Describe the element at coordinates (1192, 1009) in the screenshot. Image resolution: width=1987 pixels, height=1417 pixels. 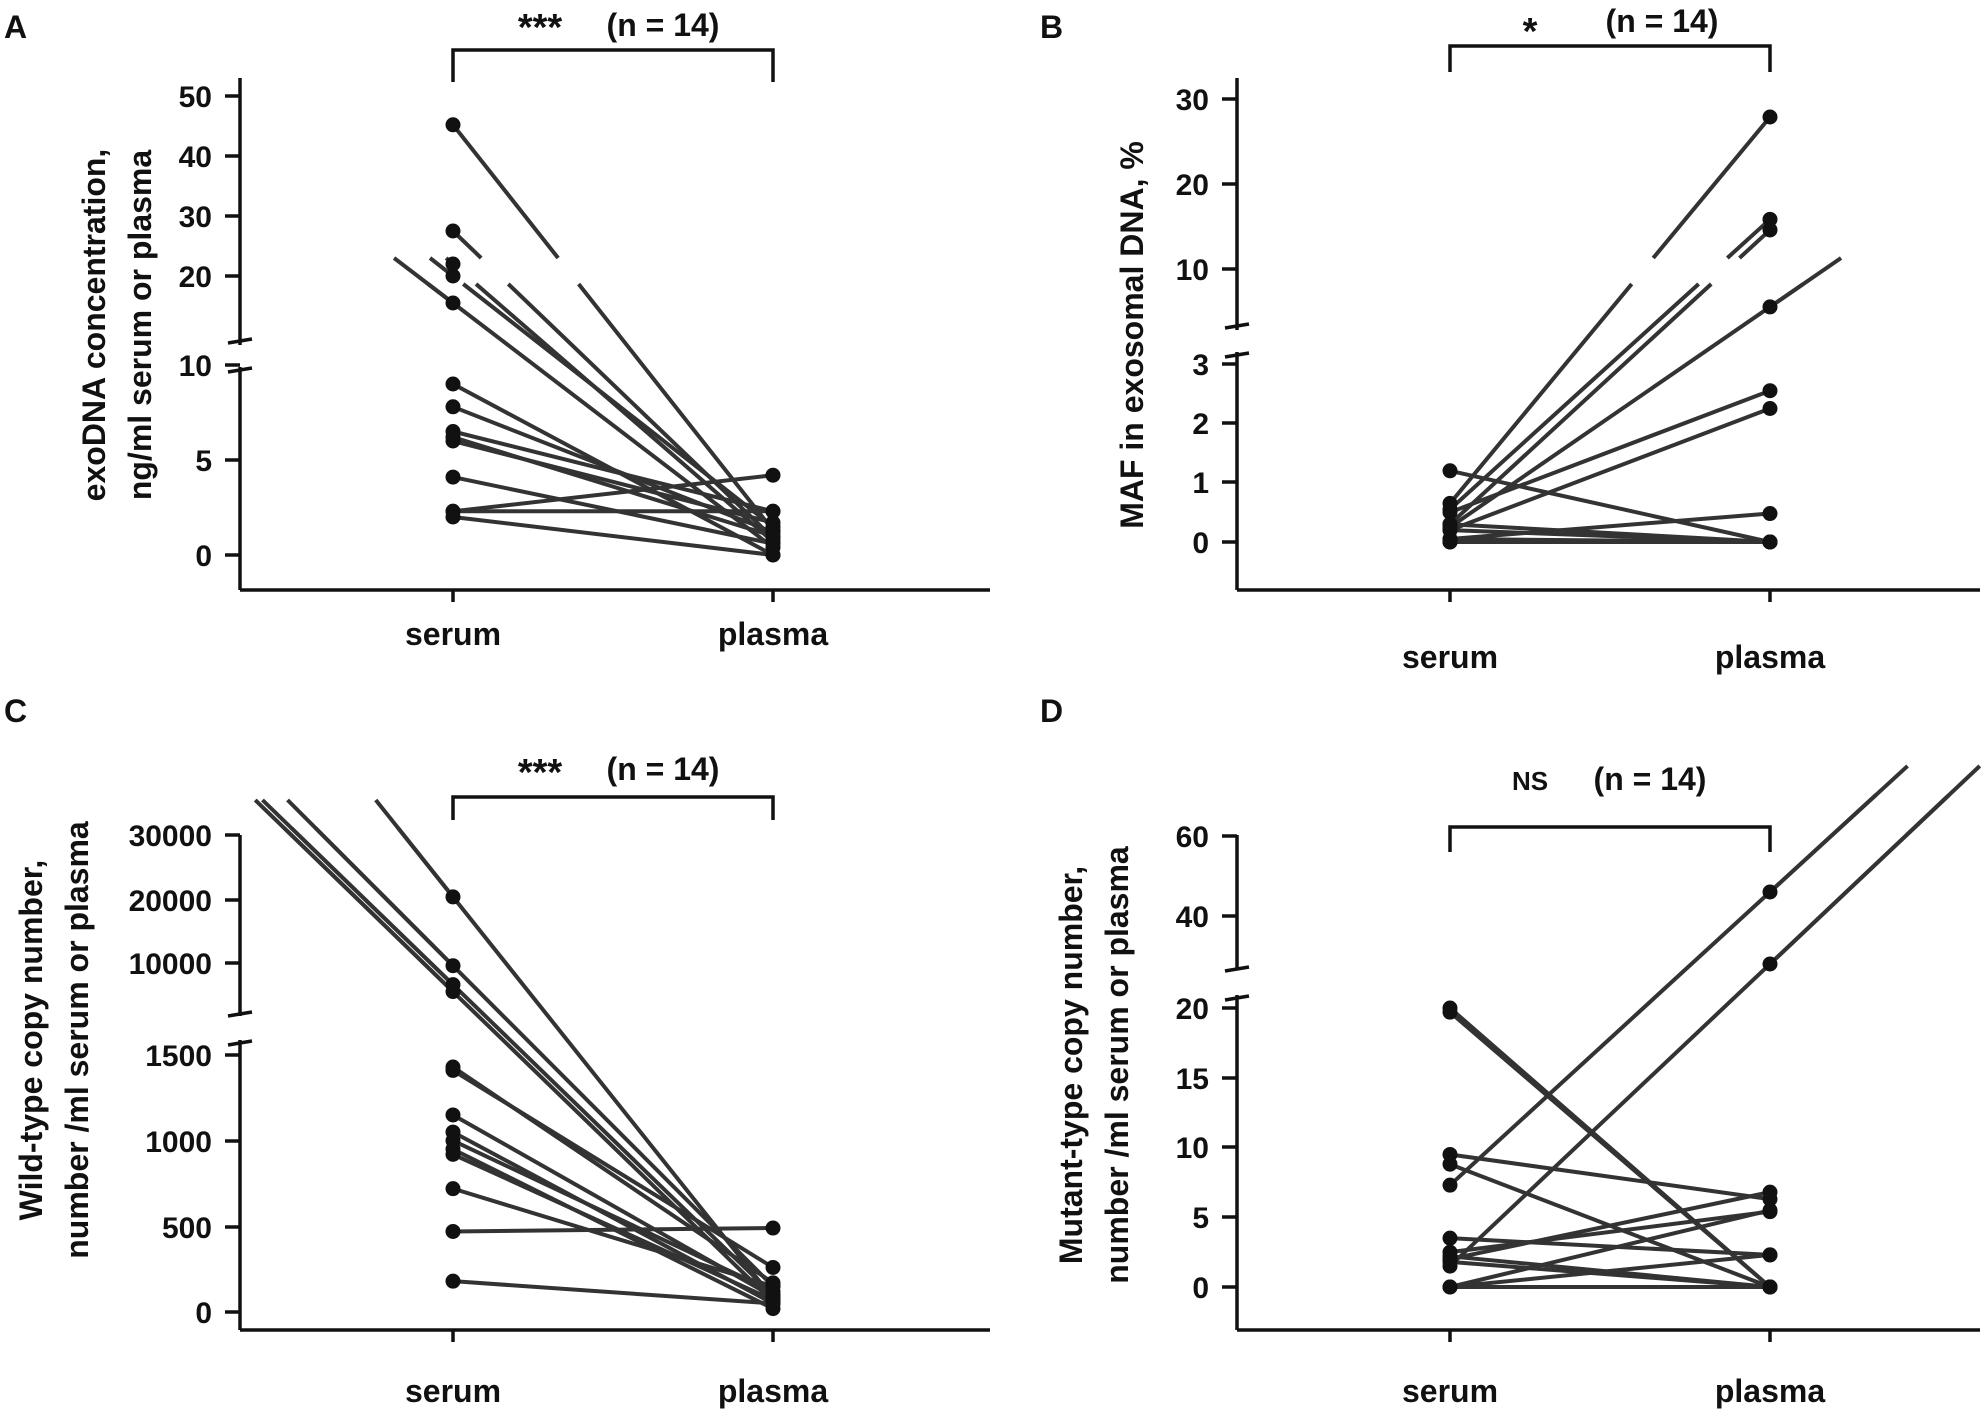
I see `y-tick-label-d-20: 20` at that location.